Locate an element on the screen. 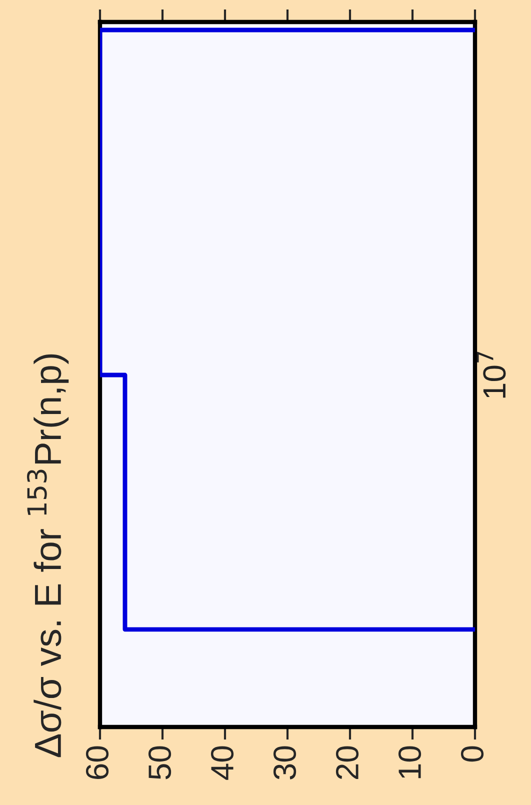 The width and height of the screenshot is (531, 805). x-tick-label: 30 is located at coordinates (284, 763).